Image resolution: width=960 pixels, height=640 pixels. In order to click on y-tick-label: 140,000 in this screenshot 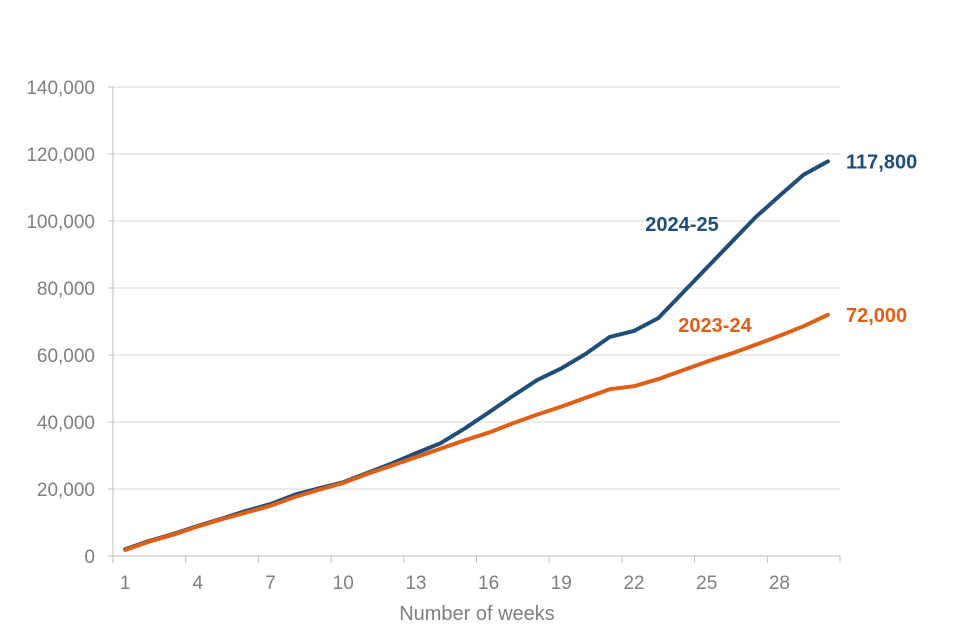, I will do `click(60, 88)`.